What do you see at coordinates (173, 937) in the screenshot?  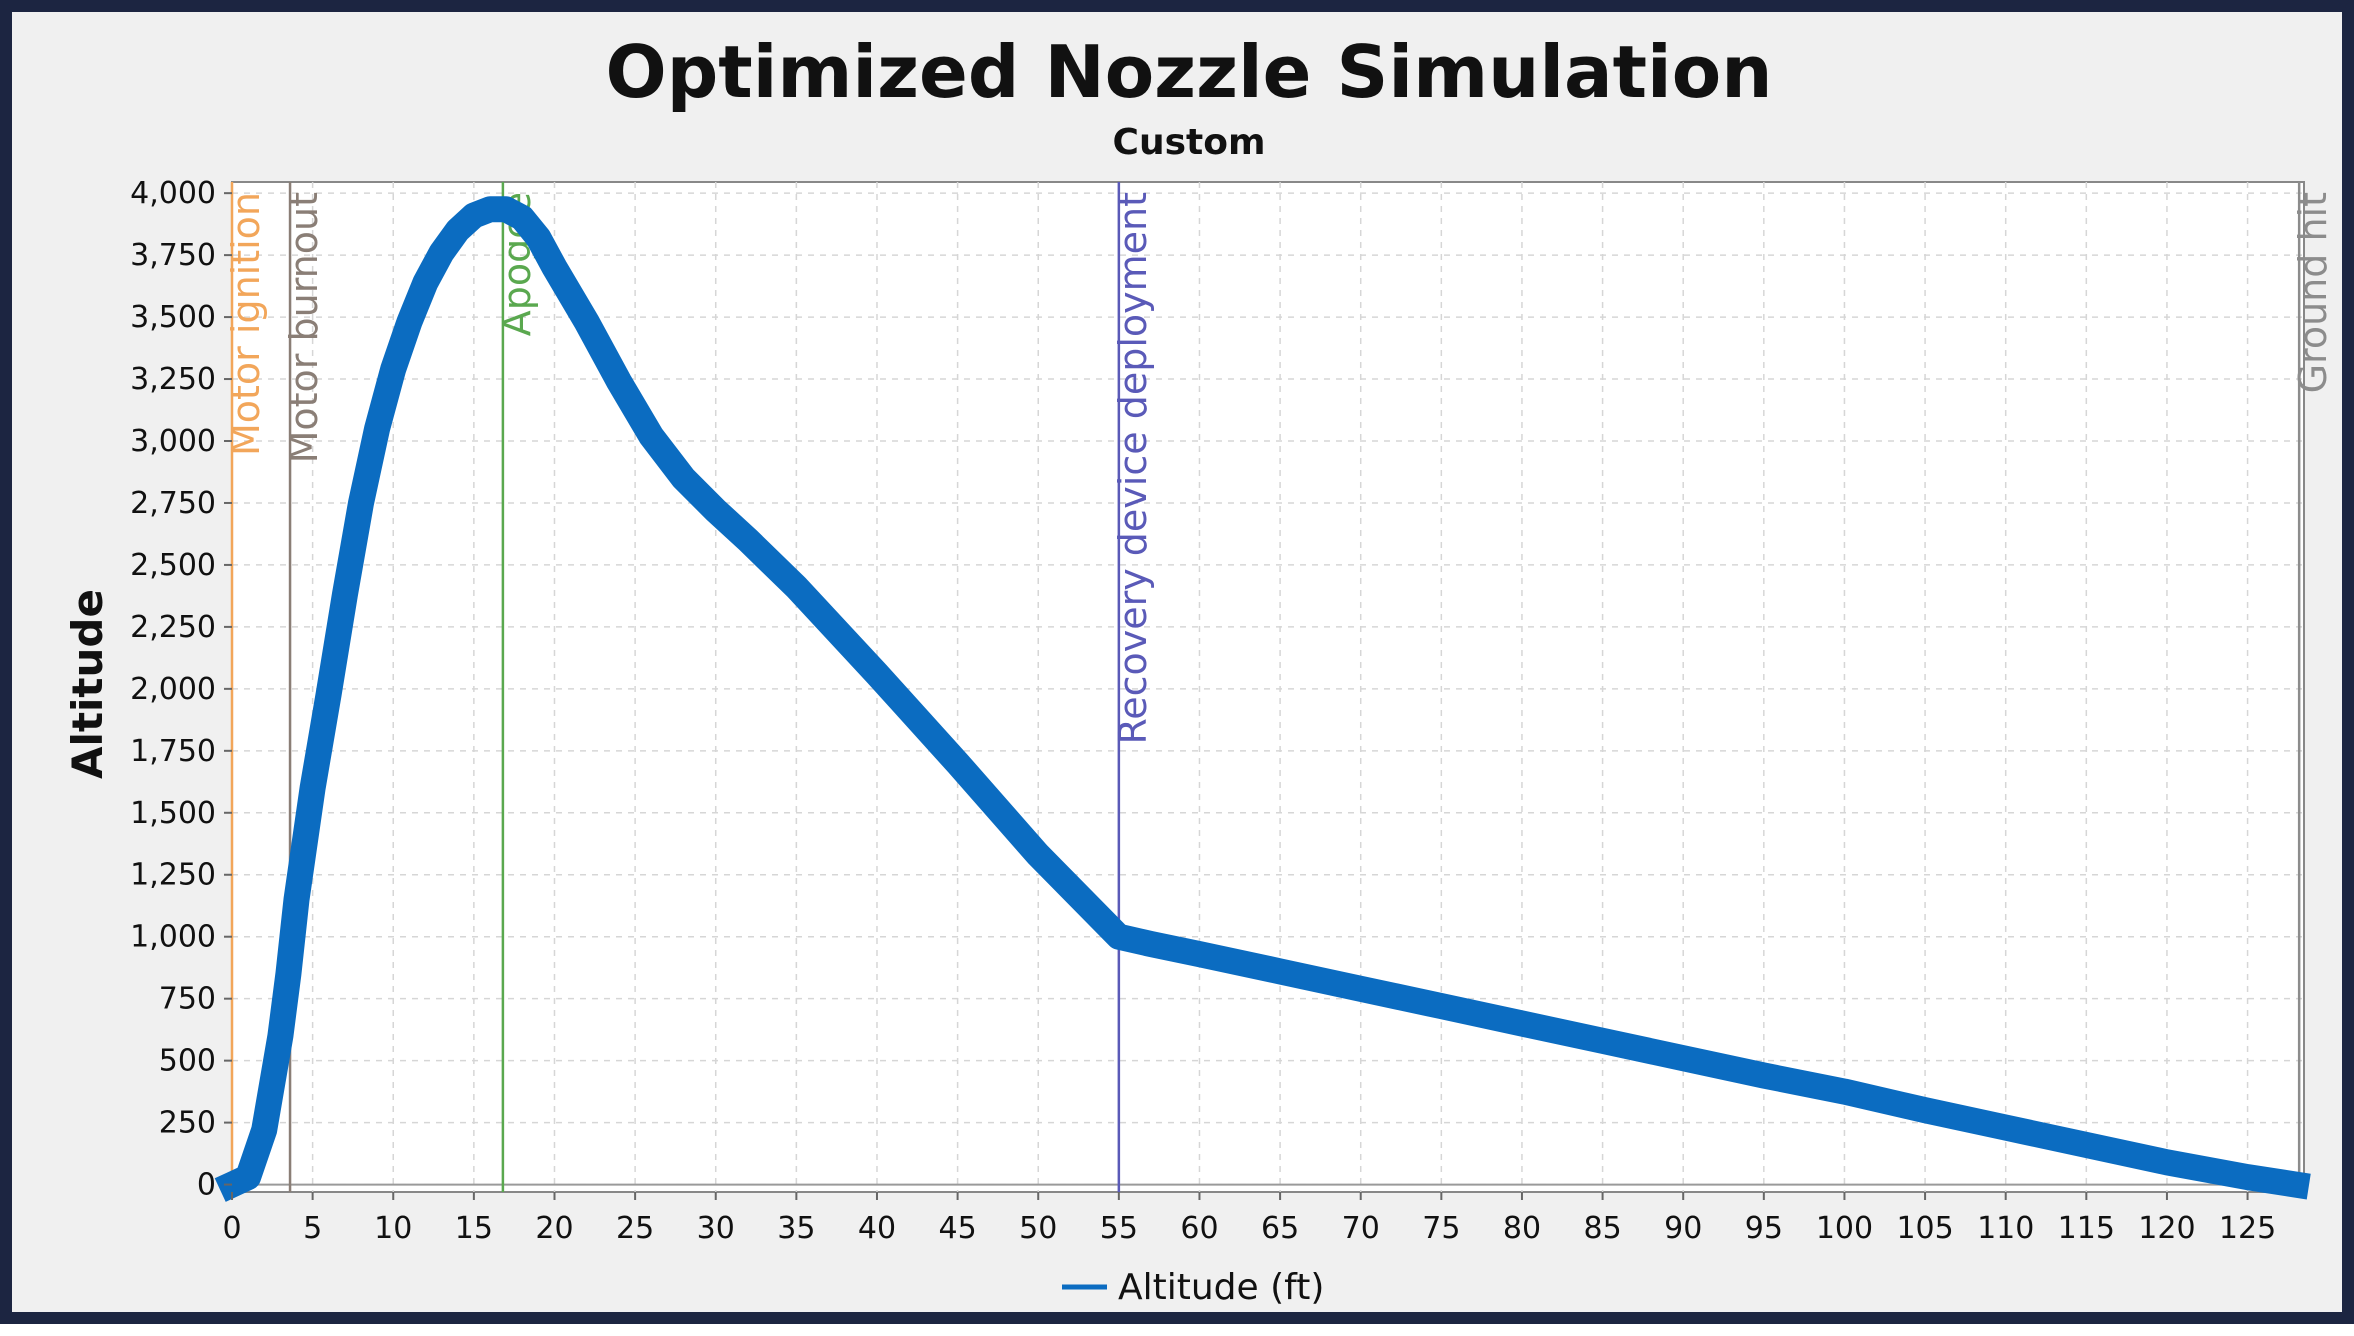 I see `y-tick-label: 1,000` at bounding box center [173, 937].